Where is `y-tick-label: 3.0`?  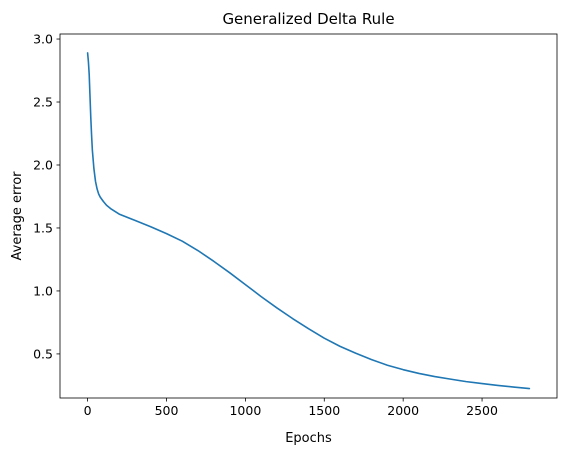
y-tick-label: 3.0 is located at coordinates (43, 39).